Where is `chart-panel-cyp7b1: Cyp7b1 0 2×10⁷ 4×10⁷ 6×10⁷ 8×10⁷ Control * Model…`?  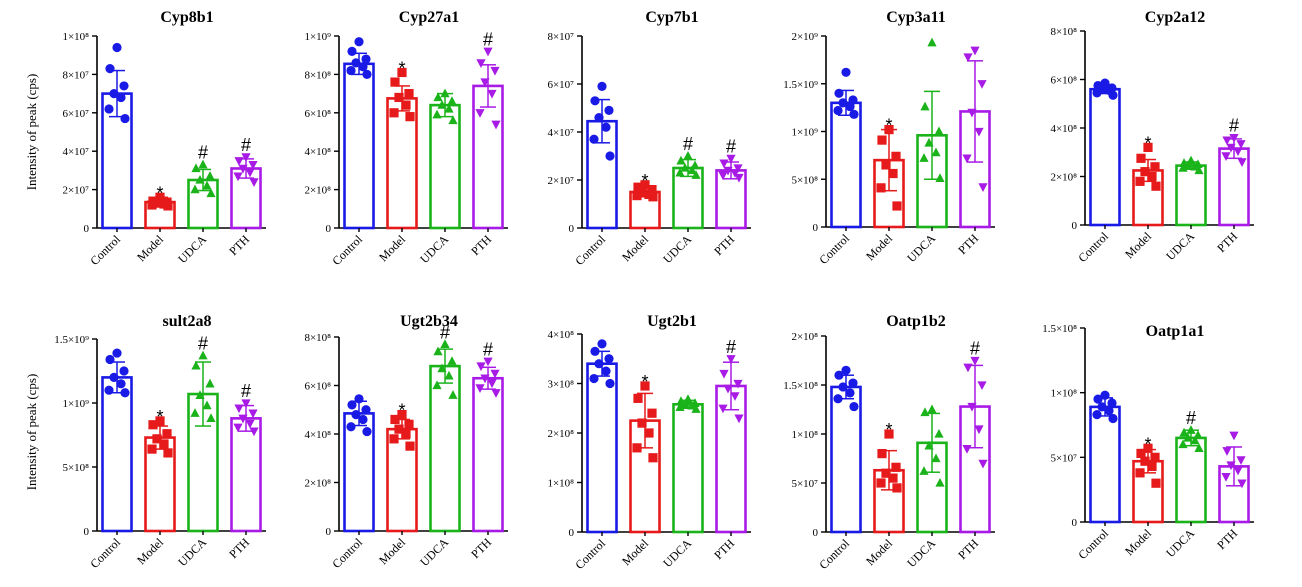
chart-panel-cyp7b1: Cyp7b1 0 2×10⁷ 4×10⁷ 6×10⁷ 8×10⁷ Control * Model… is located at coordinates (649, 138).